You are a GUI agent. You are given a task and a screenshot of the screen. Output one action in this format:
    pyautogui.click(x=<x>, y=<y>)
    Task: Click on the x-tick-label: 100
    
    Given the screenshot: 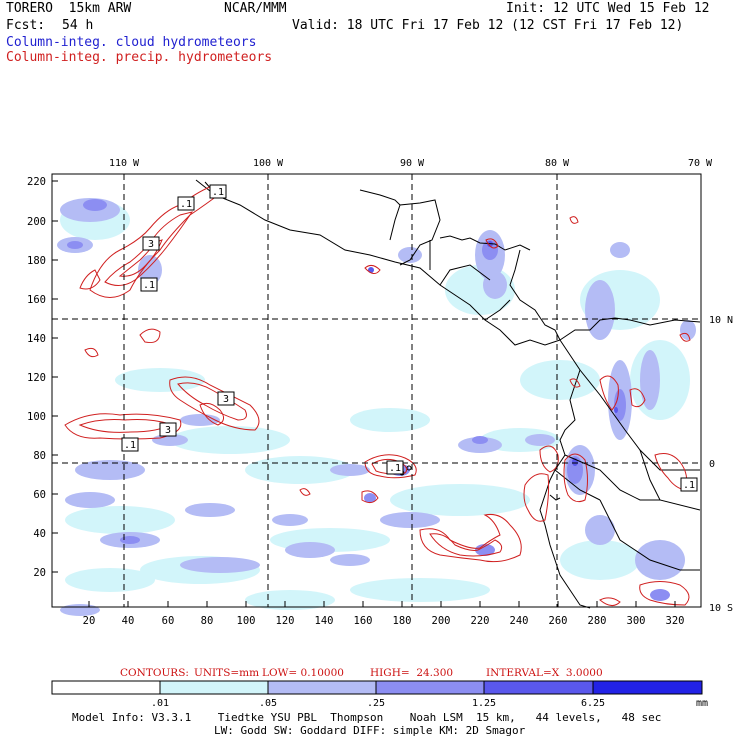 What is the action you would take?
    pyautogui.click(x=246, y=621)
    